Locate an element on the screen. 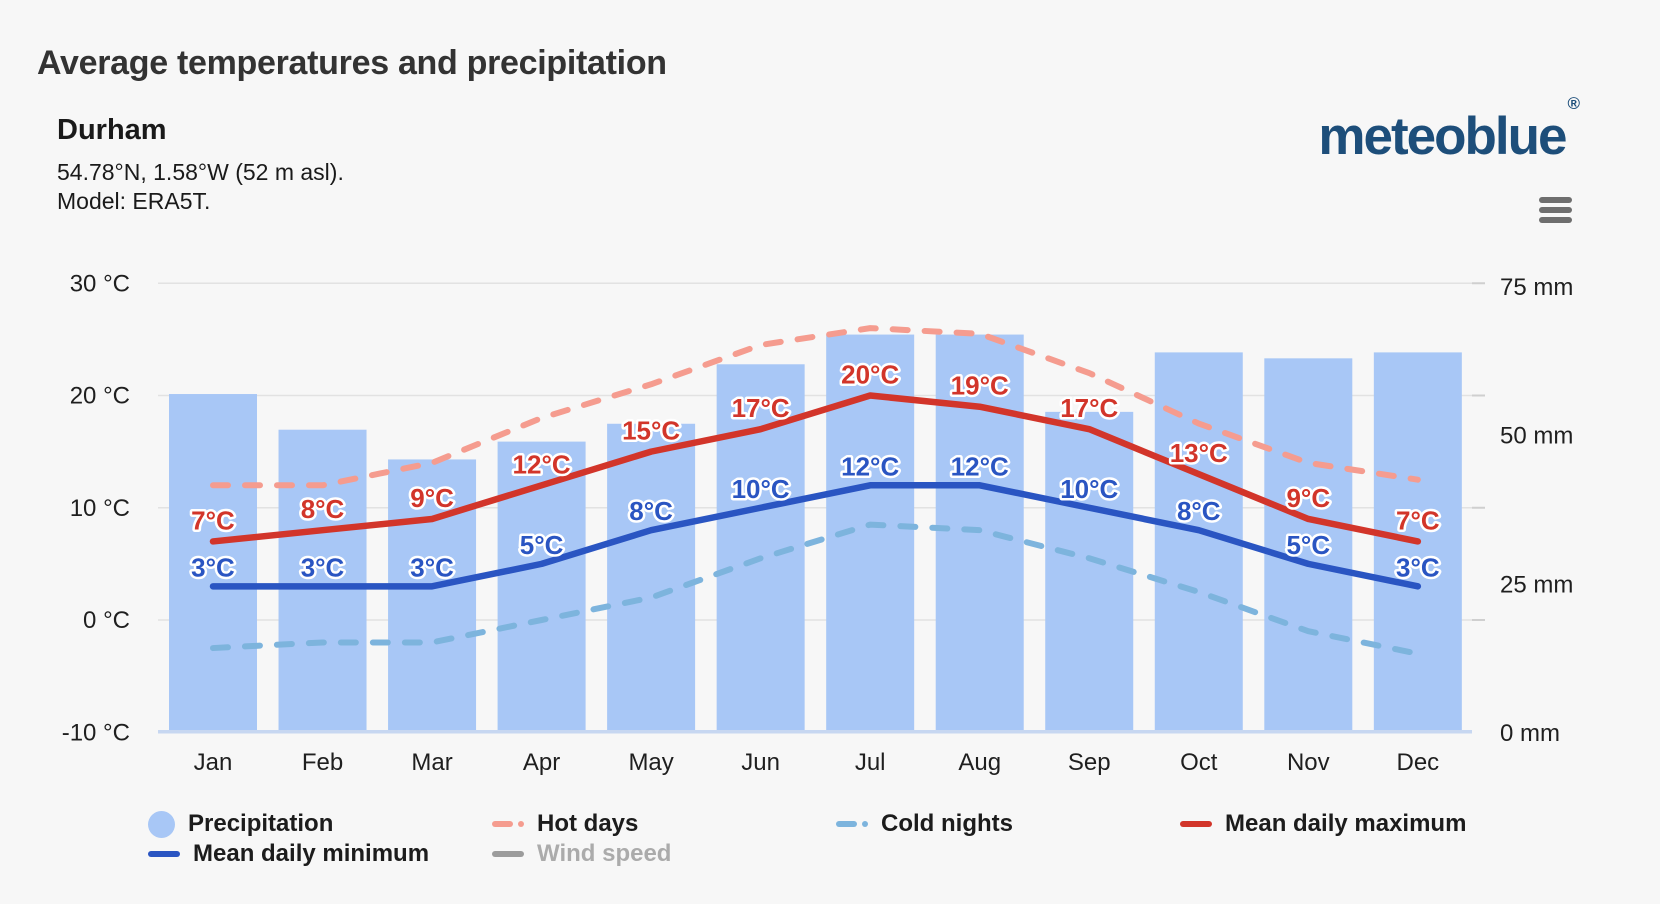  max-temp-label-jul: 20°C is located at coordinates (870, 375).